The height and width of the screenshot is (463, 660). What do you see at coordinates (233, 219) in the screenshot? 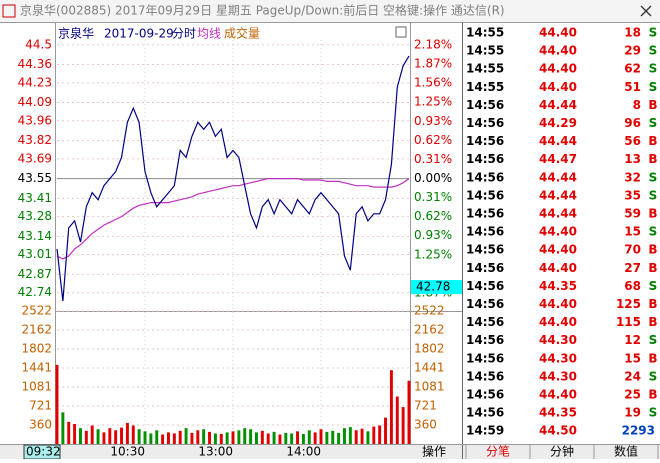
I see `price-line` at bounding box center [233, 219].